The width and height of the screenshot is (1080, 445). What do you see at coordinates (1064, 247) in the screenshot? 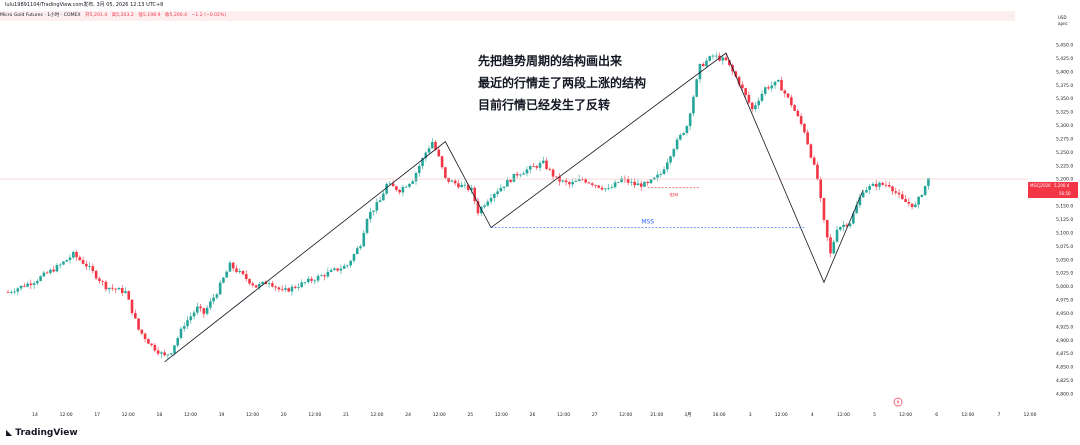
I see `y-tick-label: 5,075.0` at bounding box center [1064, 247].